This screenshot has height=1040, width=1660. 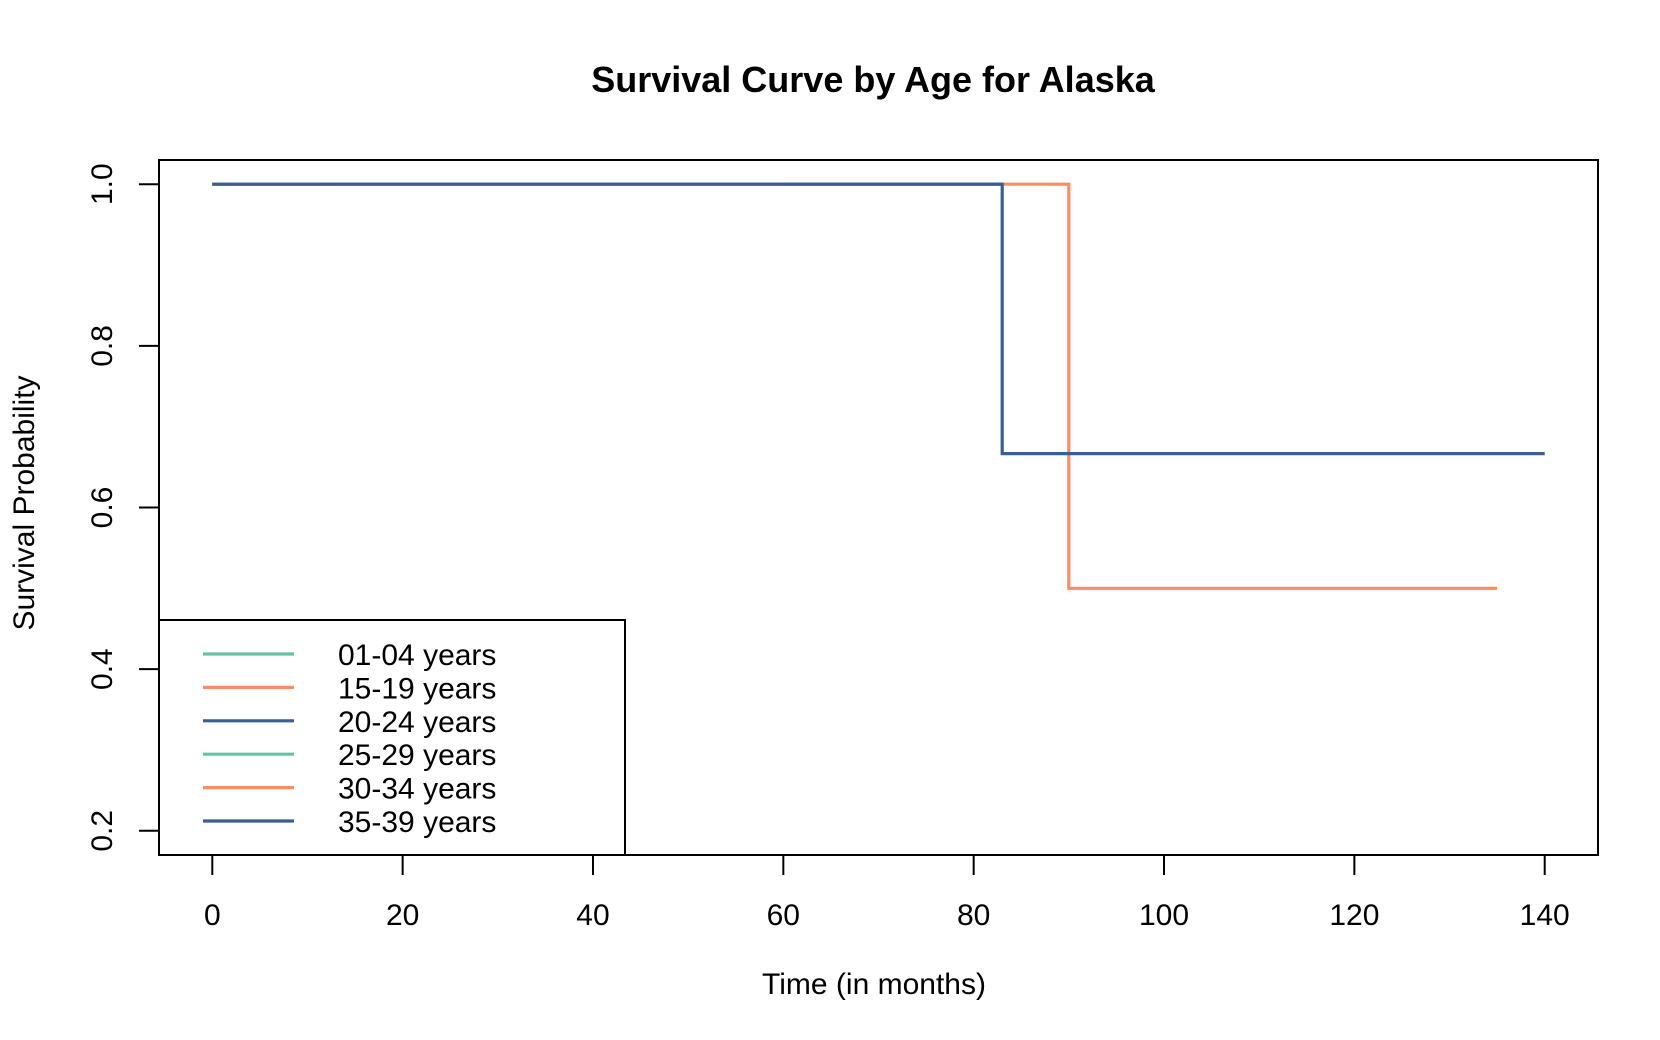 I want to click on y-axis-label: Survival Probability, so click(x=24, y=502).